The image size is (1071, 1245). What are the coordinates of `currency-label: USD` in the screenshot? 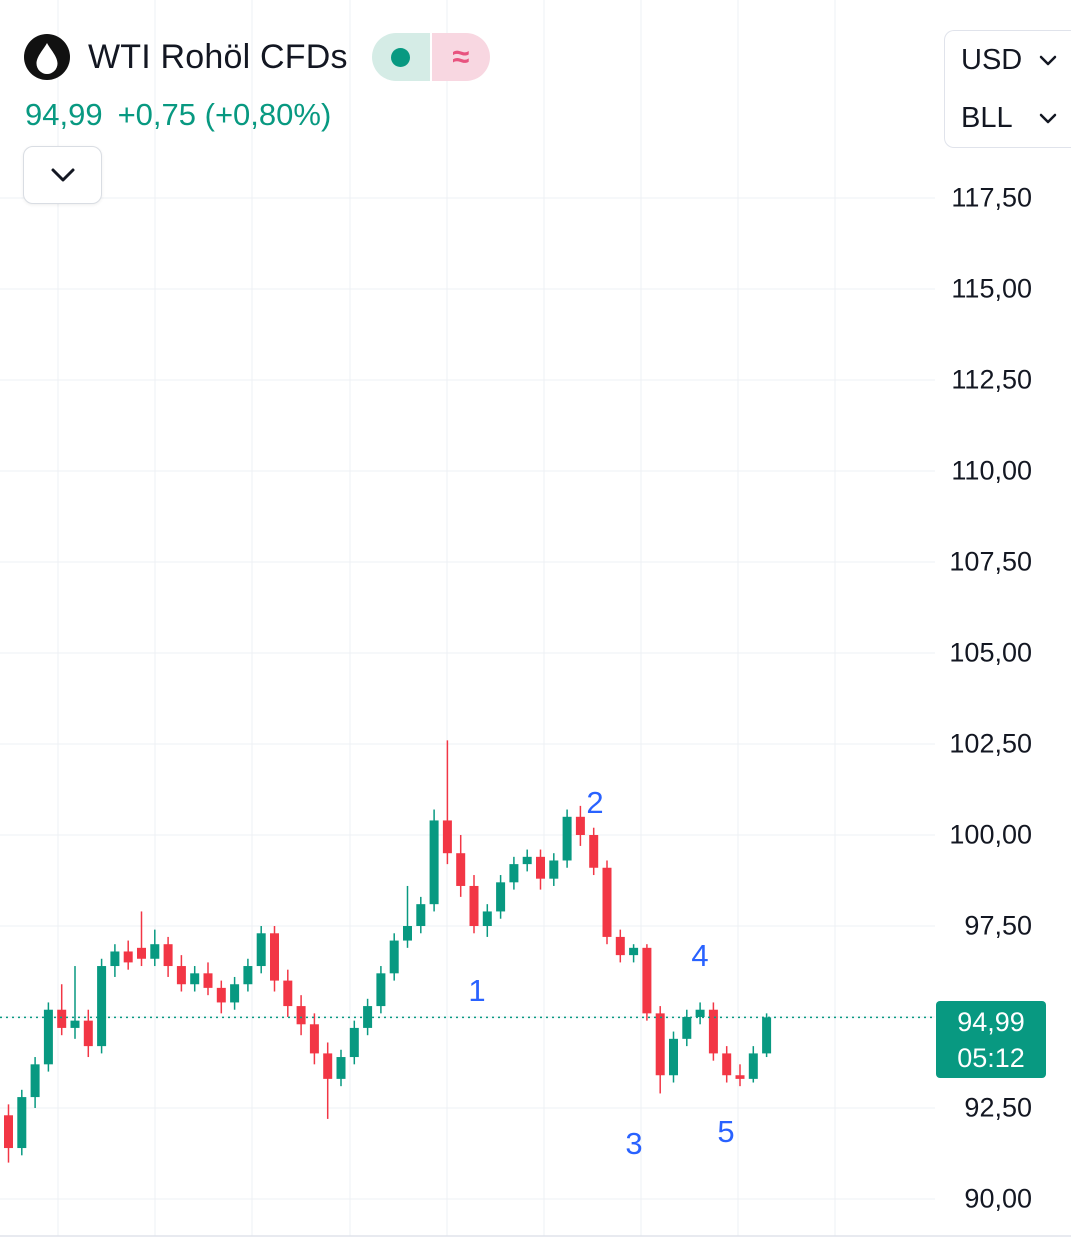 It's located at (992, 59).